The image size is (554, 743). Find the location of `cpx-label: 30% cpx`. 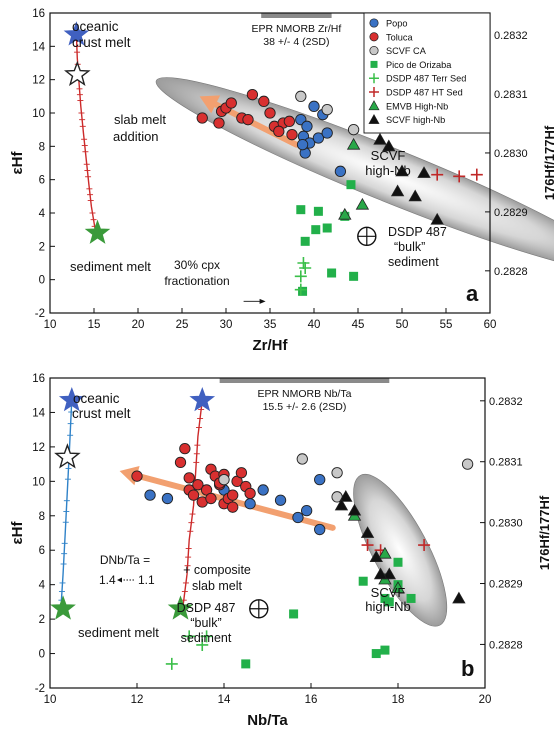

cpx-label: 30% cpx is located at coordinates (197, 265).